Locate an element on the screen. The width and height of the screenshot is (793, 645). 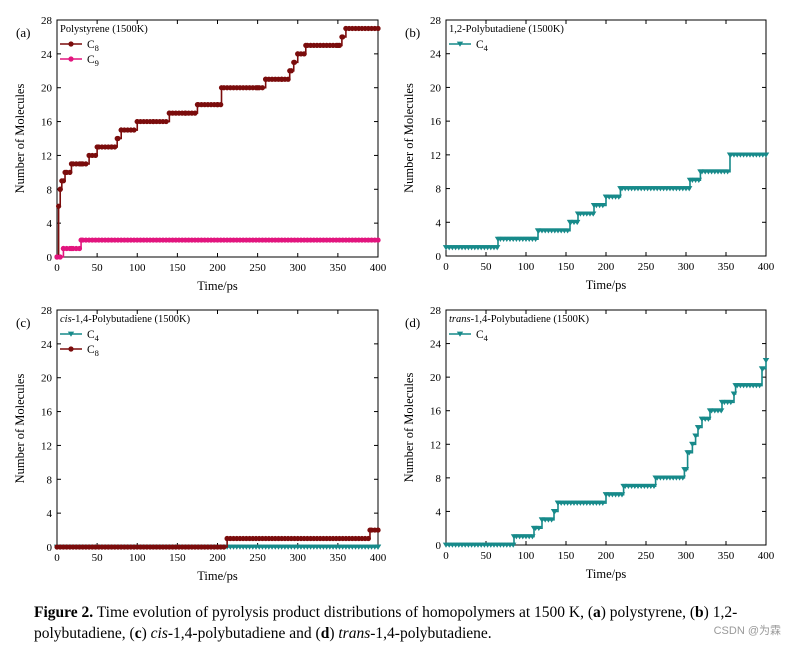
y-tick-label: 8 is located at coordinates (50, 480).